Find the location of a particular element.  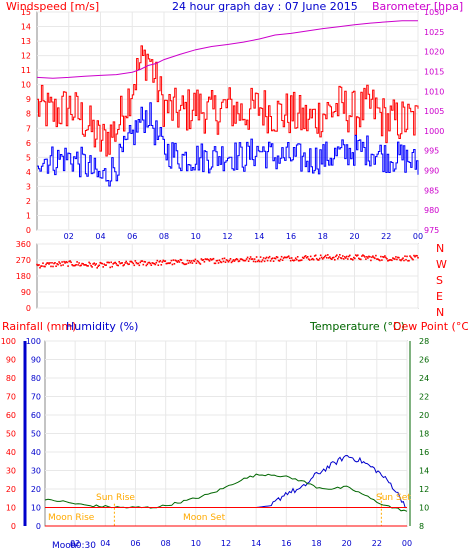

direction-series is located at coordinates (227, 261).